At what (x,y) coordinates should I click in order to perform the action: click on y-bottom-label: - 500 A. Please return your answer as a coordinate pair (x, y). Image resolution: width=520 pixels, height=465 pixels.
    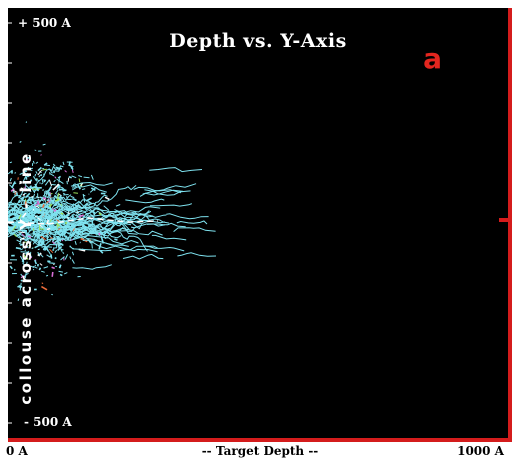
    Looking at the image, I should click on (48, 422).